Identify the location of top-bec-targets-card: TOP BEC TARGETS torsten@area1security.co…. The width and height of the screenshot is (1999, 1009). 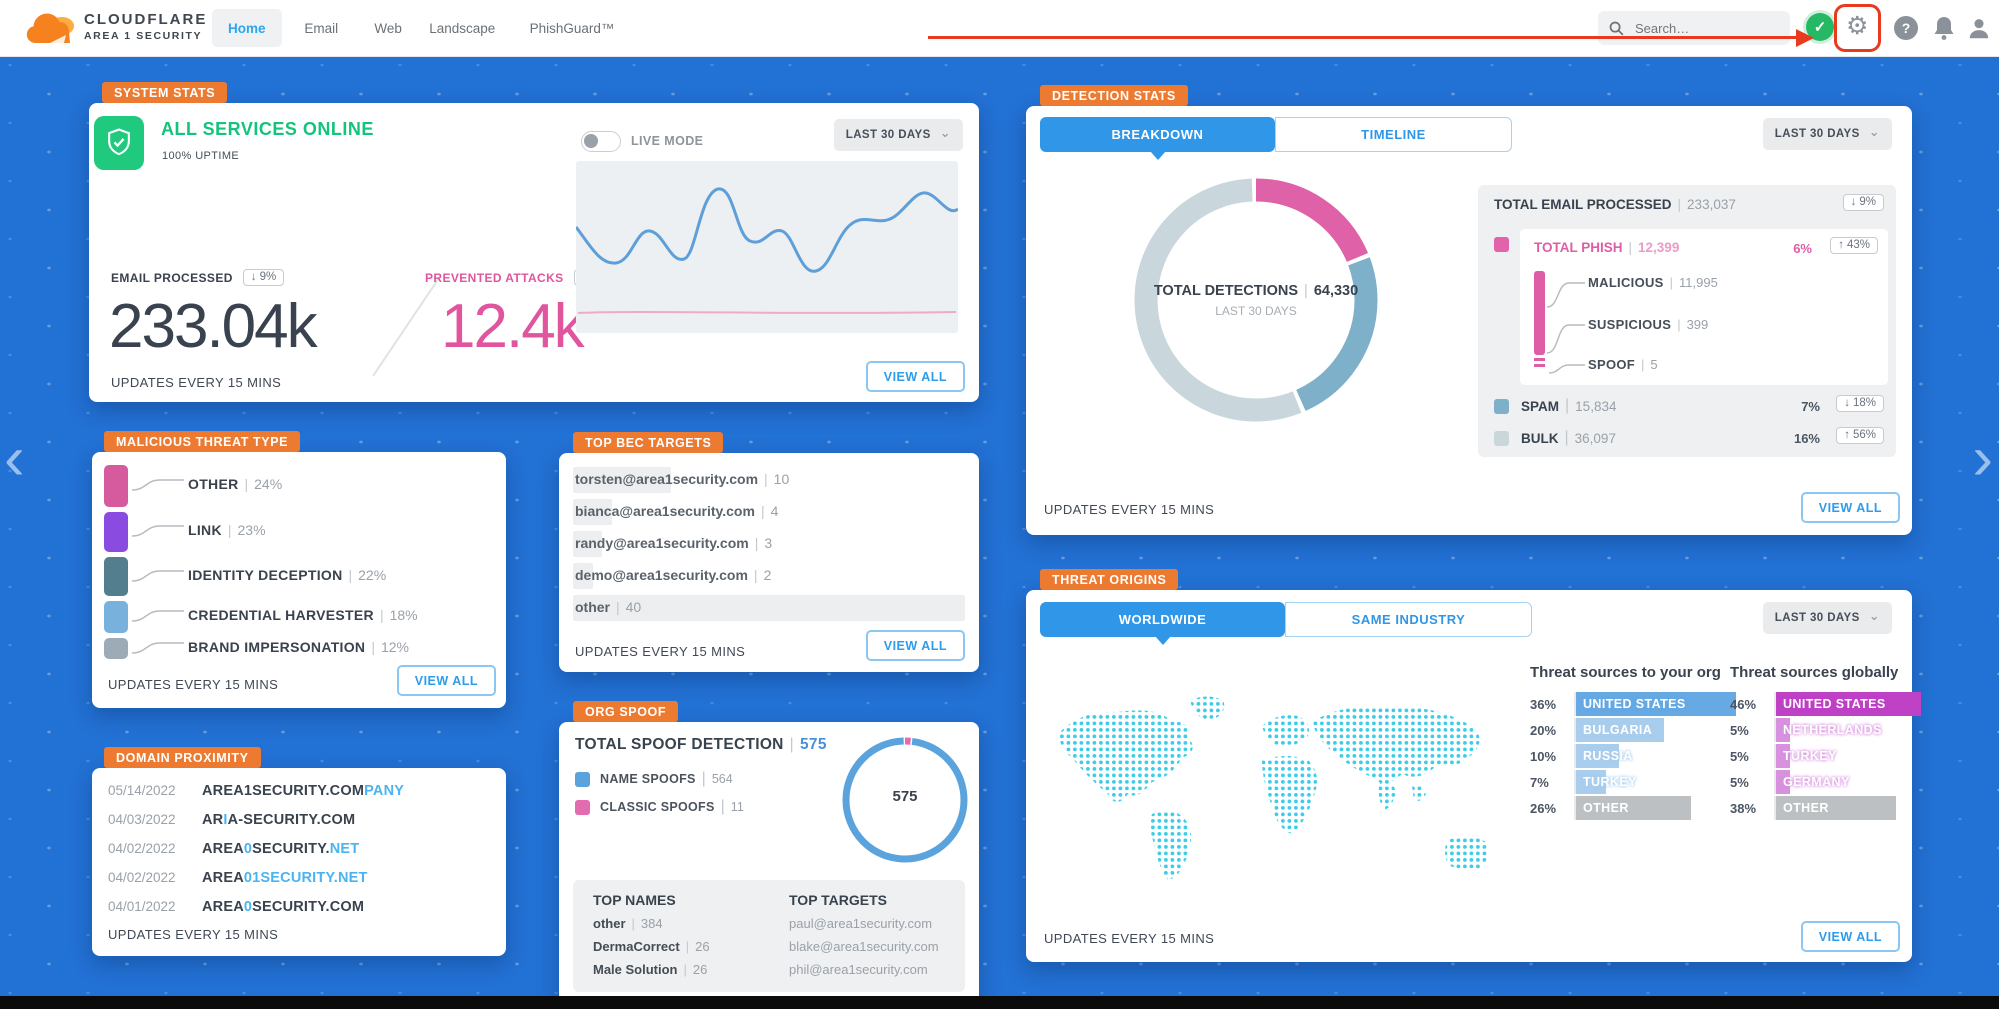
(769, 552).